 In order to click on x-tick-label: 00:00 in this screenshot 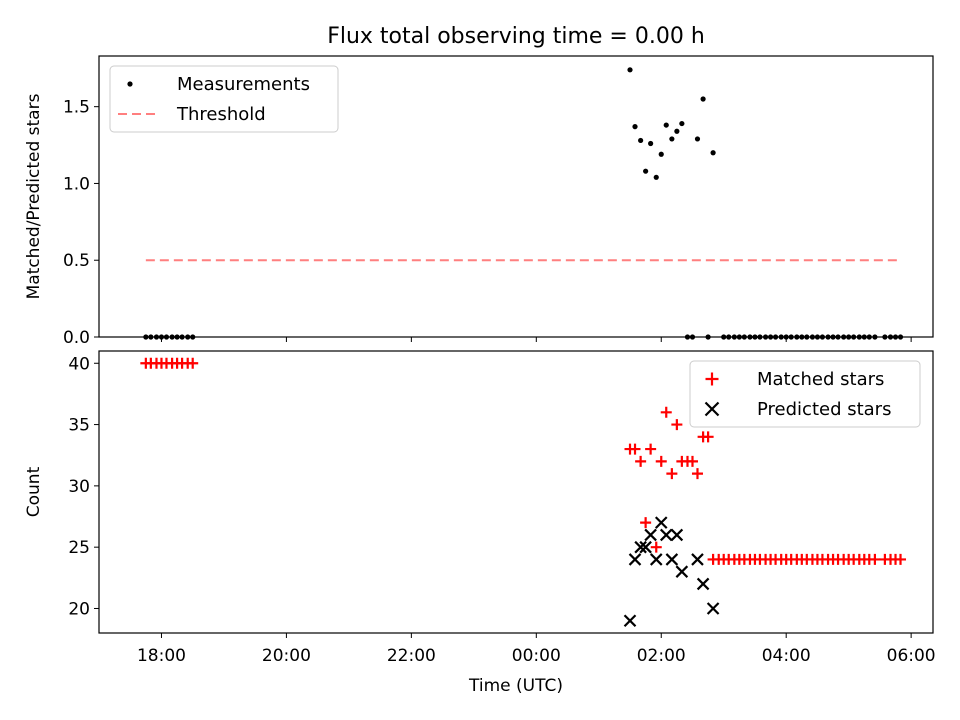, I will do `click(536, 656)`.